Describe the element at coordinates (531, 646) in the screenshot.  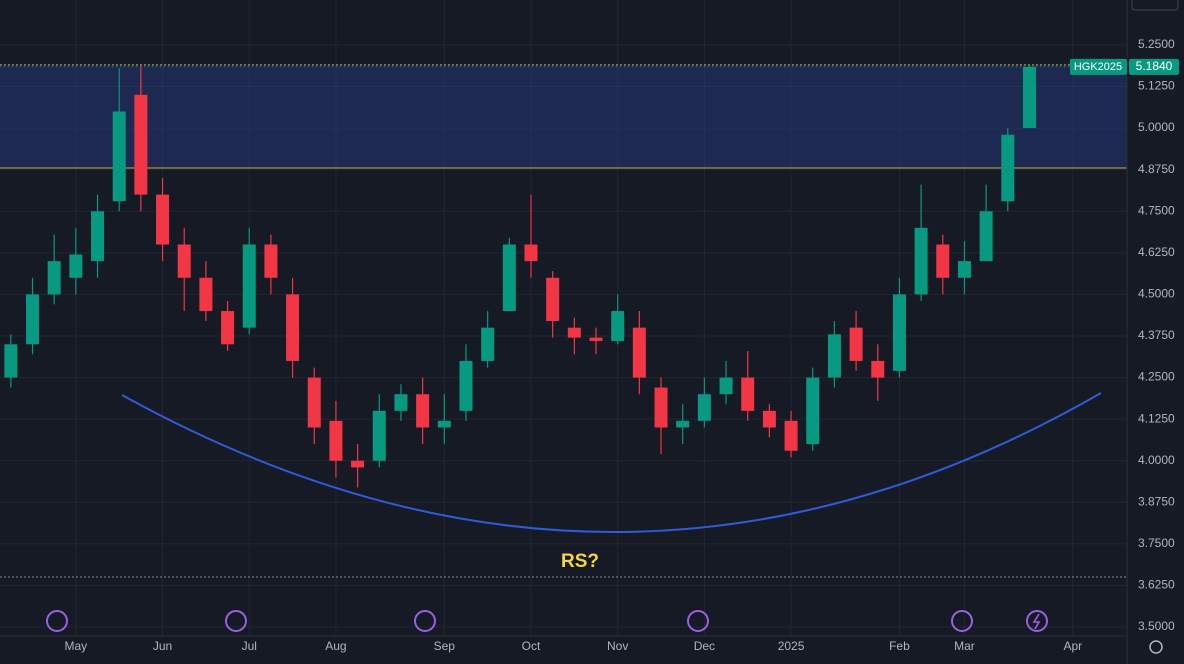
I see `x-tick-label: Oct` at that location.